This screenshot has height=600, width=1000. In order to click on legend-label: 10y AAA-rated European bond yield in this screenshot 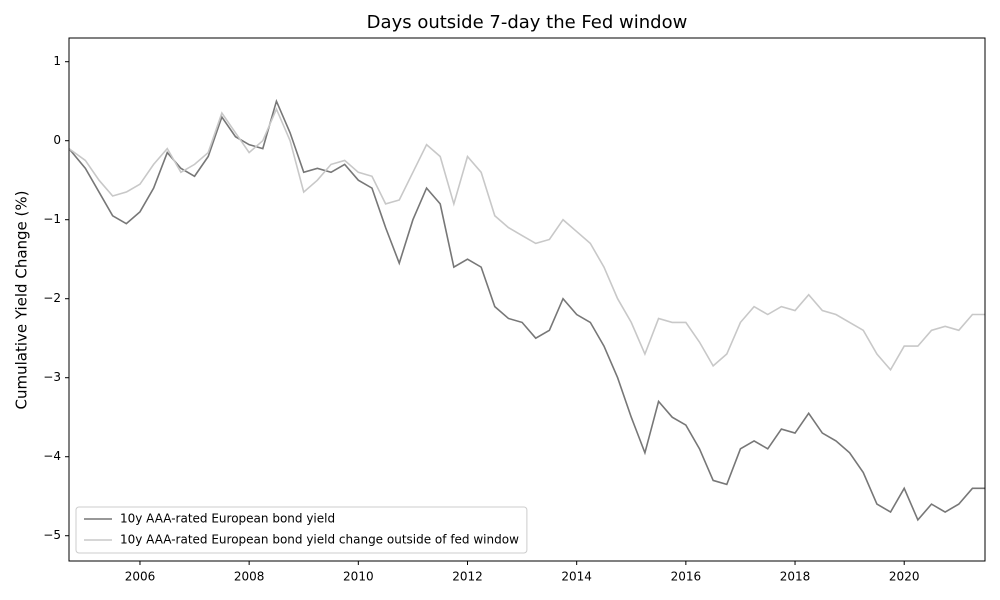, I will do `click(227, 519)`.